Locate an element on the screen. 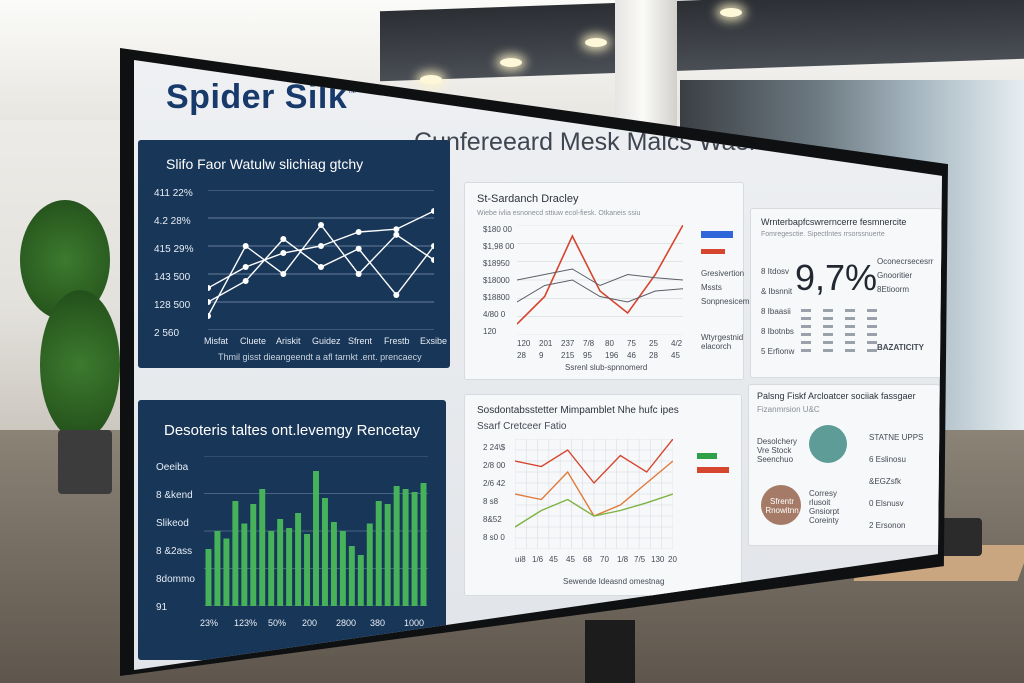 The image size is (1024, 683). y-tick: 2 24\$ is located at coordinates (494, 447).